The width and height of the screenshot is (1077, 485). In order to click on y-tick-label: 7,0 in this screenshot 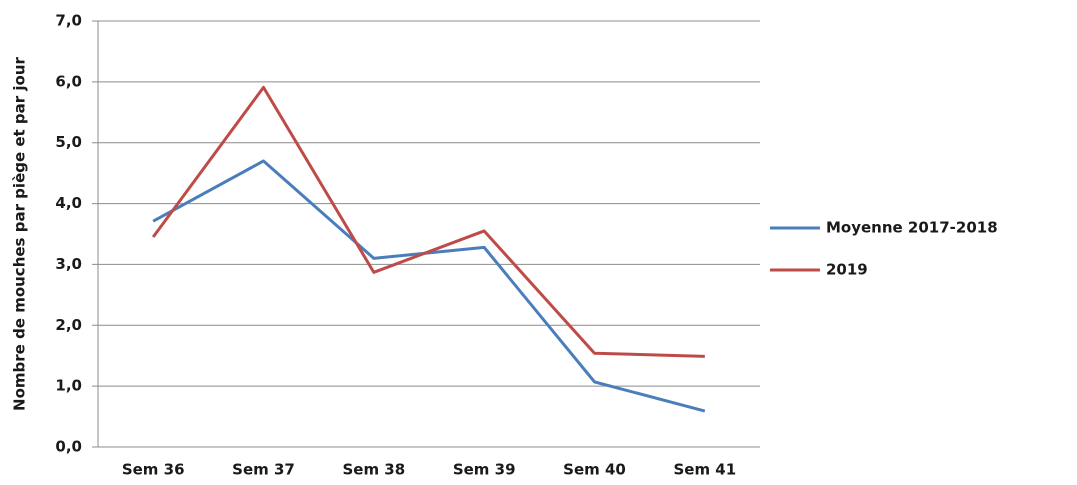, I will do `click(68, 21)`.